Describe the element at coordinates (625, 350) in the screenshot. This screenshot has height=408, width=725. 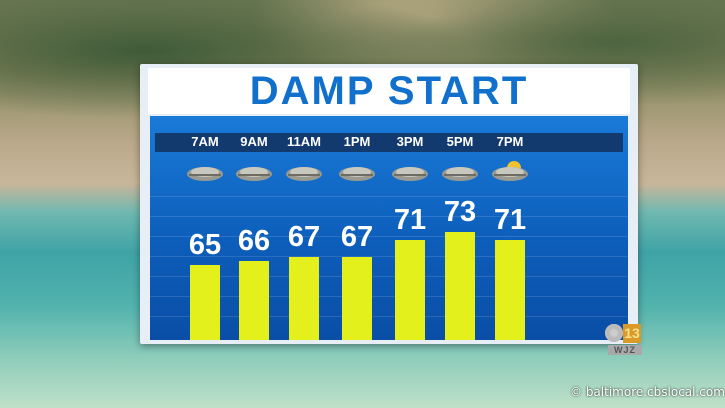
I see `station-name: WJZ` at that location.